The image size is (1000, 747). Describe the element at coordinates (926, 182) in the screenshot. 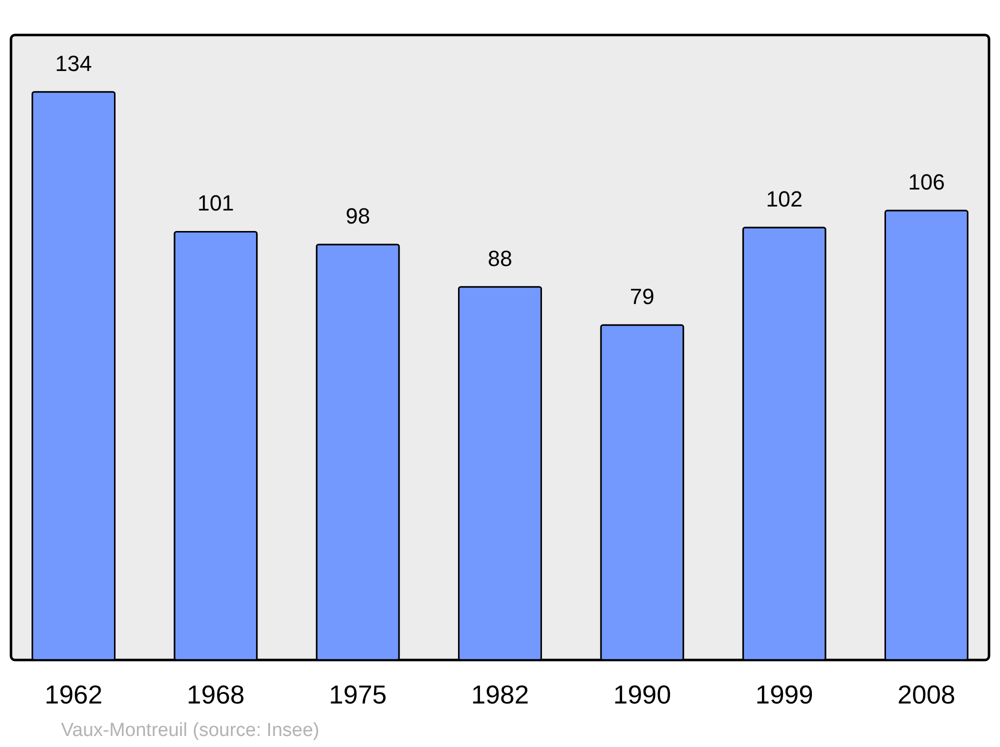

I see `data-label: 106` at that location.